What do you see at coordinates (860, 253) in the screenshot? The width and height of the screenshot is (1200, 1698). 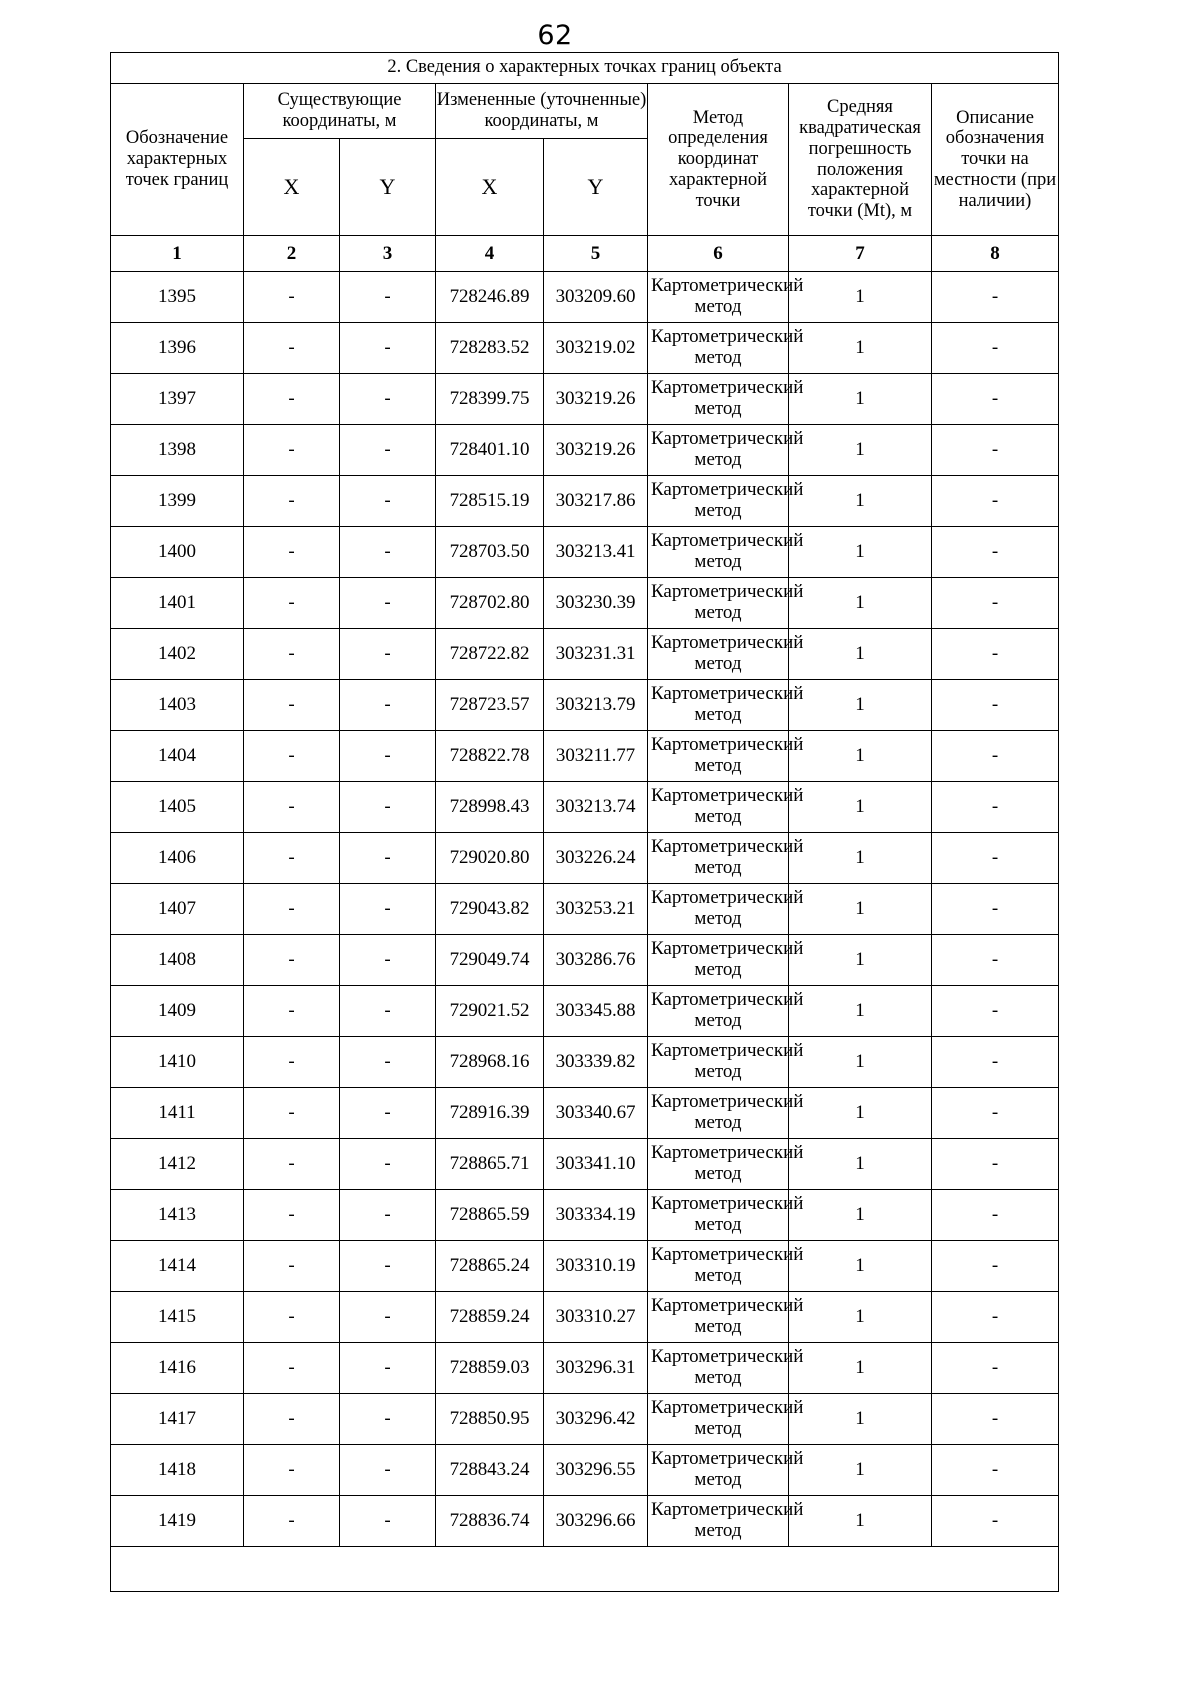 I see `column-number-7: 7` at bounding box center [860, 253].